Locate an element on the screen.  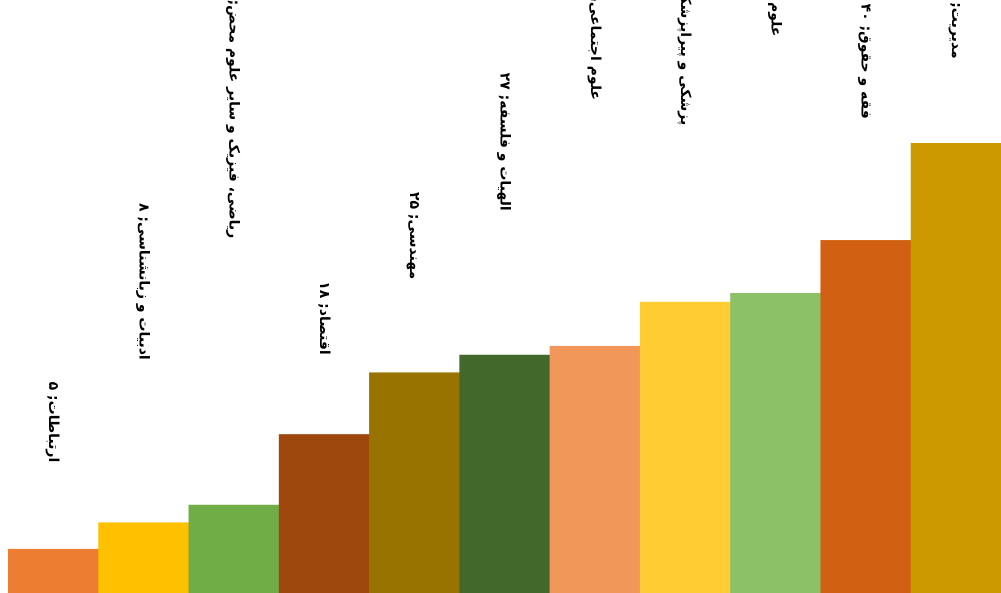
data-label-5: مهندسی; ۲۵ is located at coordinates (414, 235).